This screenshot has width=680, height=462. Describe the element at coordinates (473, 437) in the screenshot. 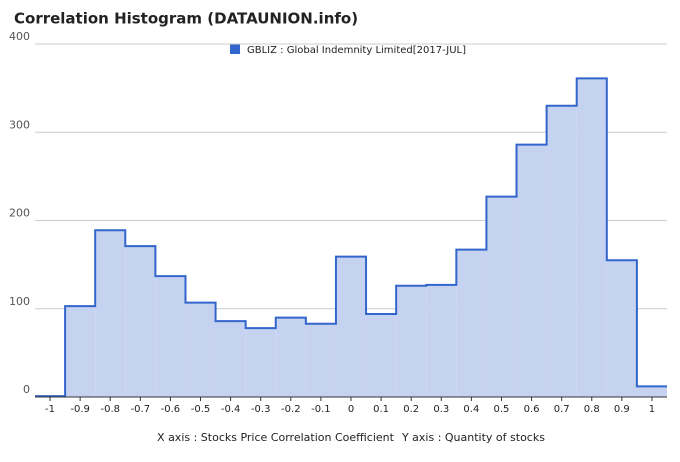

I see `y-axis-label: Y axis : Quantity of stocks` at that location.